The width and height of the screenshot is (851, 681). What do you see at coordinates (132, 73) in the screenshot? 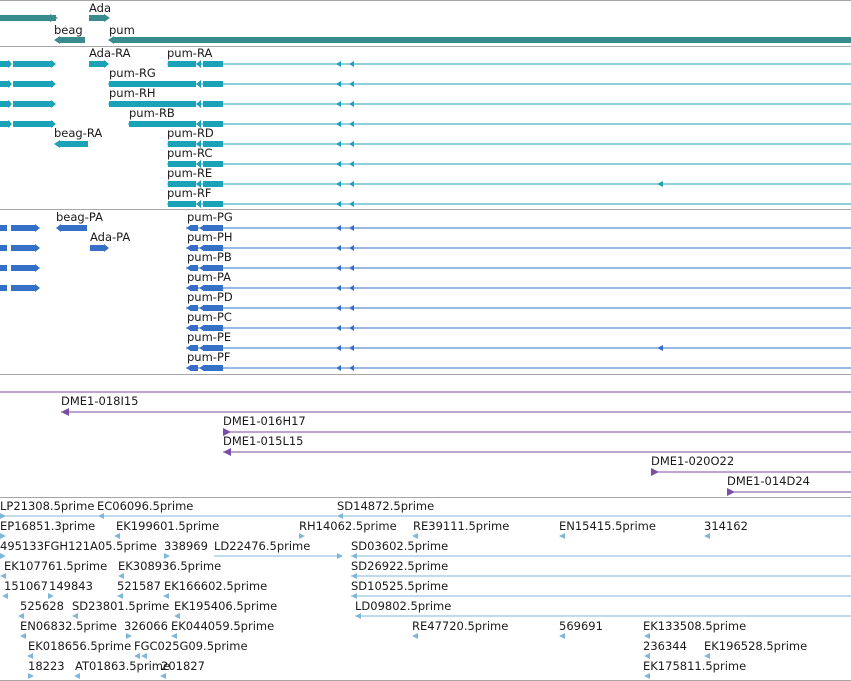
I see `transcript-label: pum-RG` at bounding box center [132, 73].